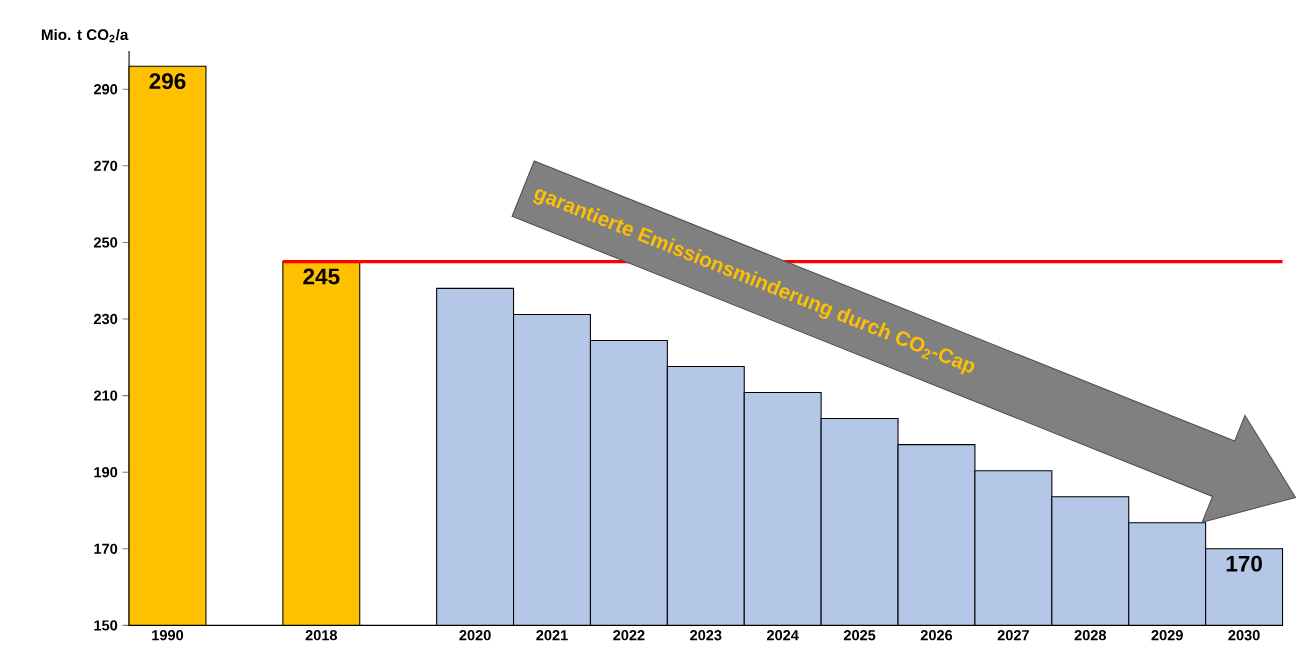 The height and width of the screenshot is (659, 1296). What do you see at coordinates (706, 635) in the screenshot?
I see `x-tick-label: 2023` at bounding box center [706, 635].